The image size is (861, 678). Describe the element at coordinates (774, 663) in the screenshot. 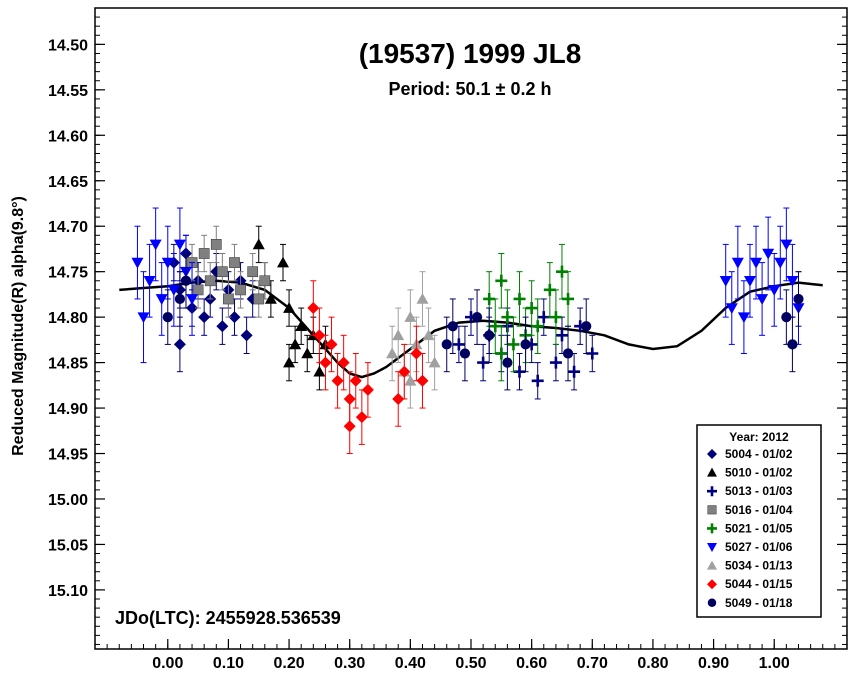

I see `x-tick-label: 1.00` at that location.